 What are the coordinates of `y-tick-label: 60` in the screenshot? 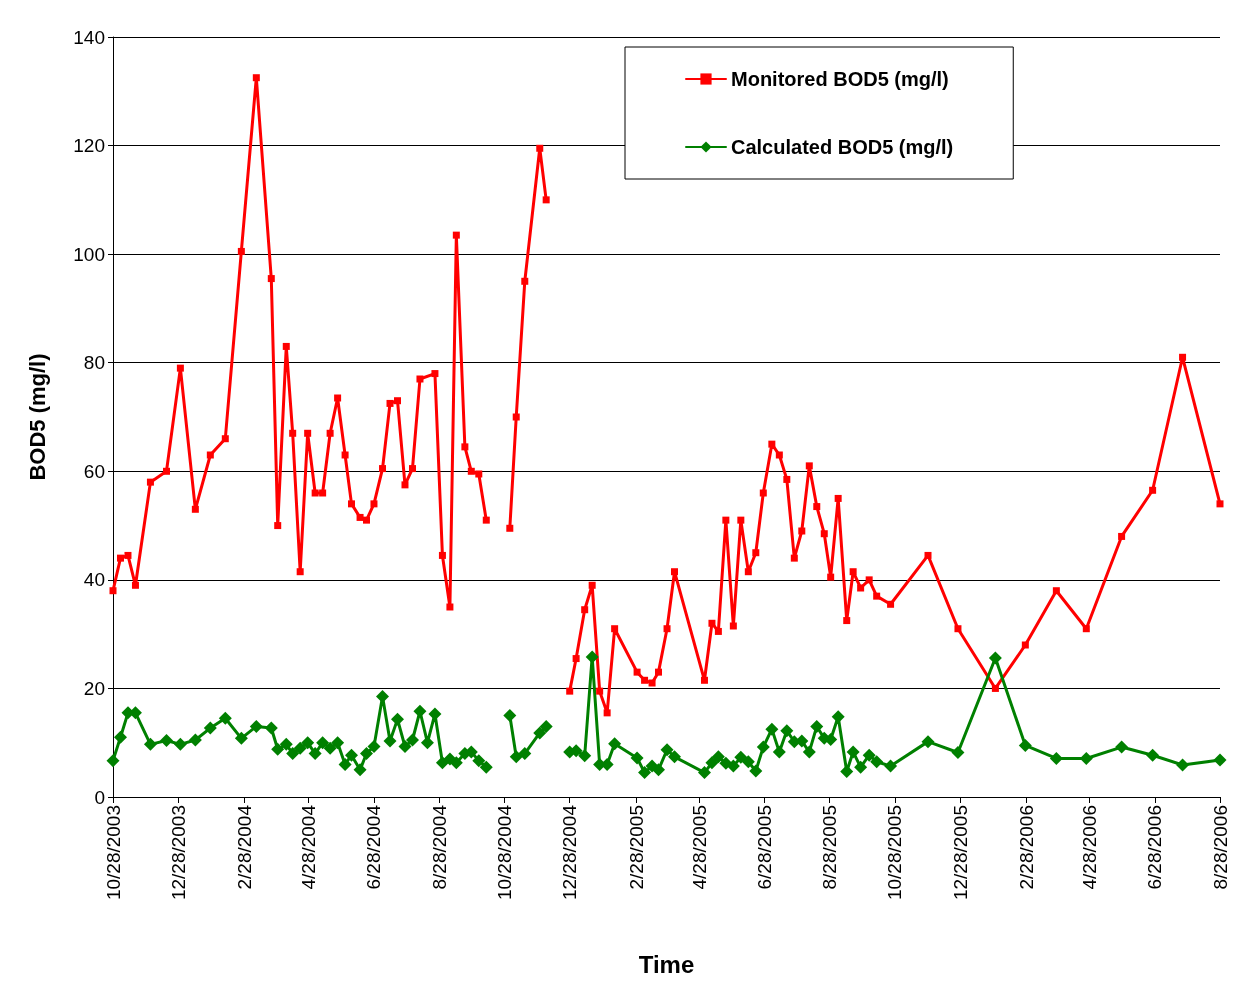 It's located at (94, 471).